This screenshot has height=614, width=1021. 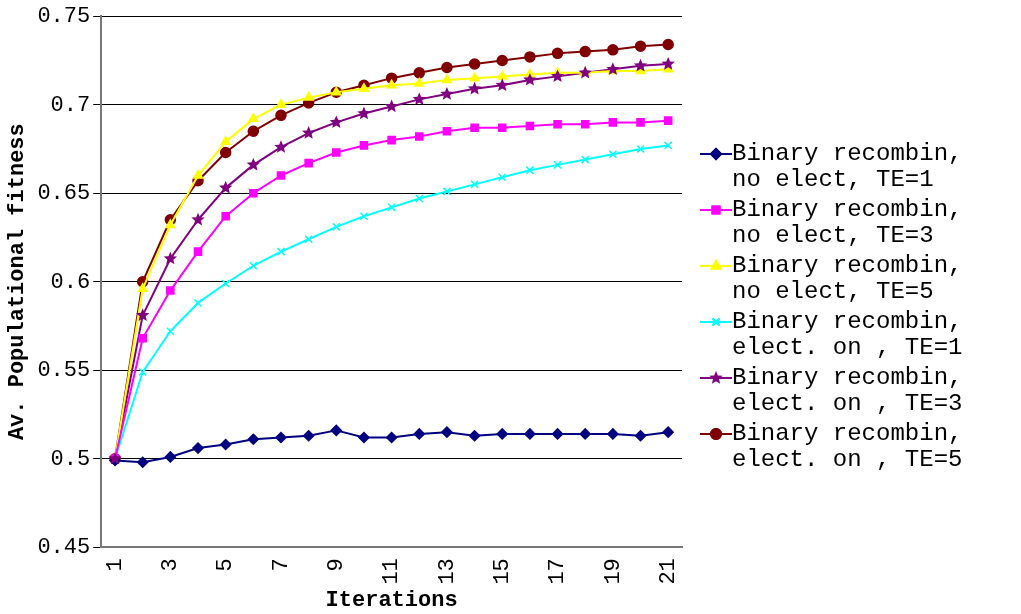 I want to click on y-tick-label: 0.5, so click(x=70, y=459).